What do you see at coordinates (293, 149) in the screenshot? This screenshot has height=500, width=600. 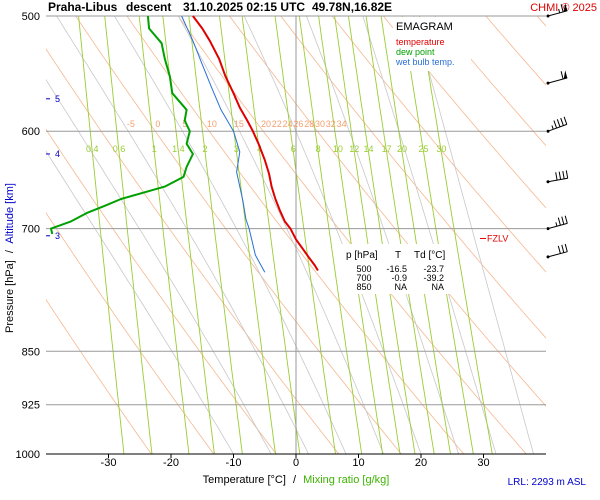 I see `mixing-ratio-label: 6` at bounding box center [293, 149].